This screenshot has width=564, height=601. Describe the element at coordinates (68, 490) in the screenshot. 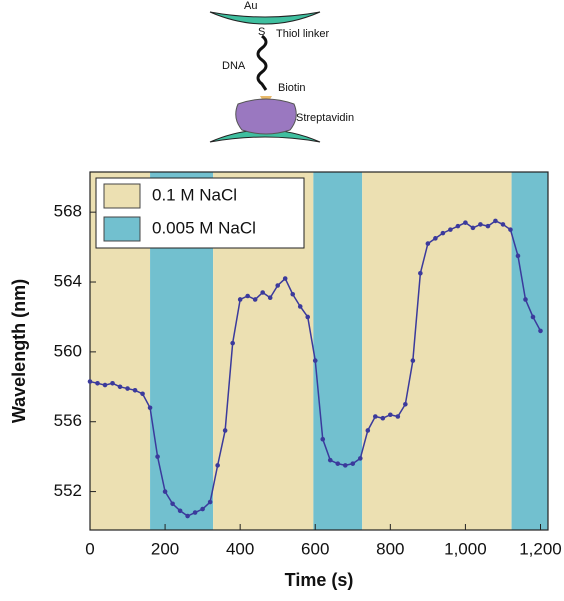

I see `y-tick-label: 552` at that location.